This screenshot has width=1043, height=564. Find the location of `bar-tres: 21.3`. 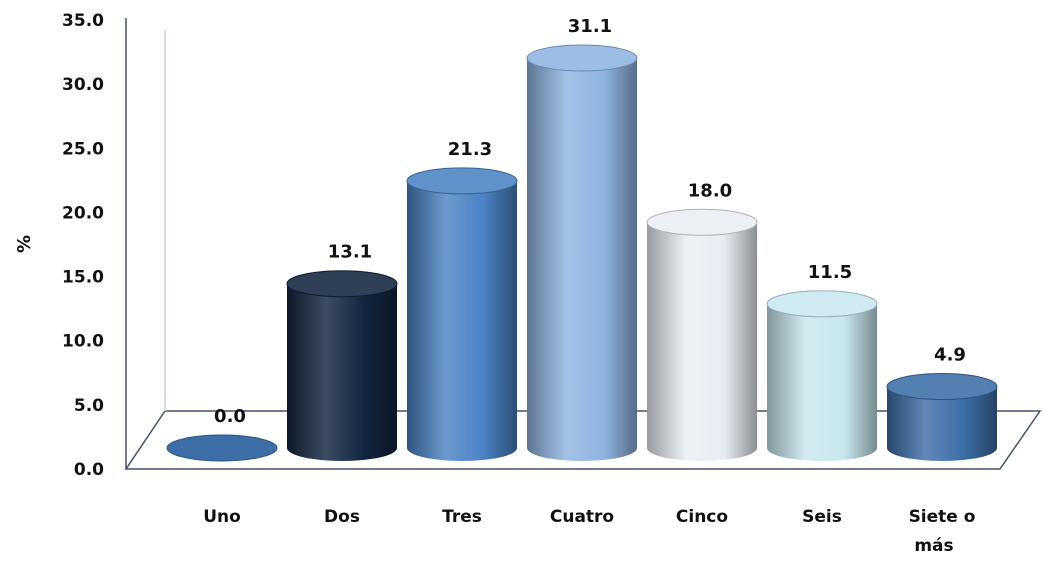

bar-tres: 21.3 is located at coordinates (462, 300).